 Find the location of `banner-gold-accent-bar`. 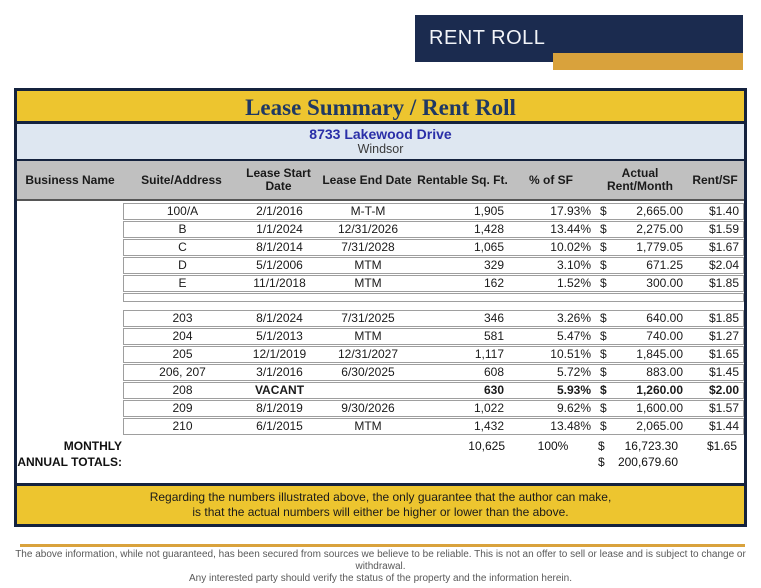

banner-gold-accent-bar is located at coordinates (648, 61).